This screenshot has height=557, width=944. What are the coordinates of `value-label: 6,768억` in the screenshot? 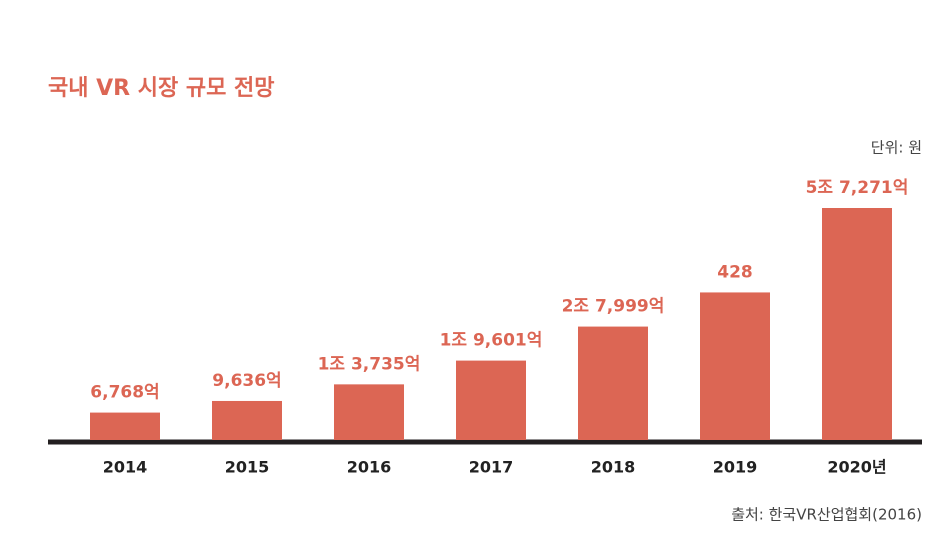 It's located at (124, 393).